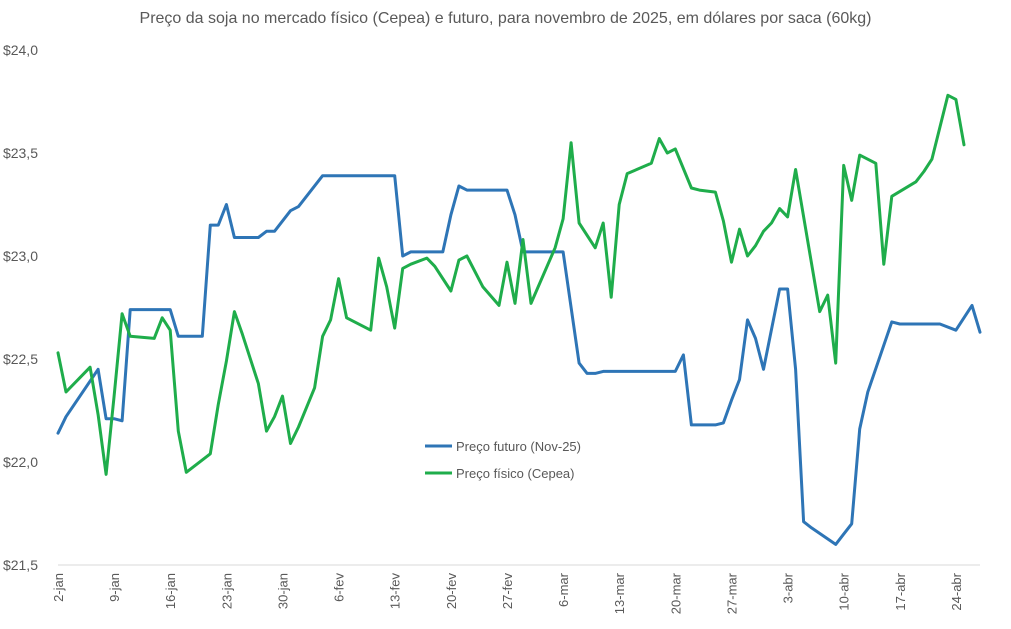 The width and height of the screenshot is (1011, 629). I want to click on x-tick-label: 6-fev, so click(339, 587).